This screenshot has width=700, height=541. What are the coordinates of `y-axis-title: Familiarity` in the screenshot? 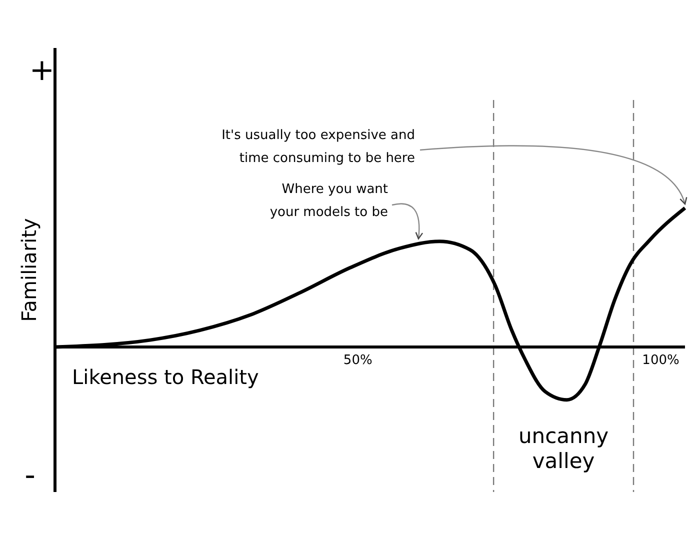 It's located at (29, 270).